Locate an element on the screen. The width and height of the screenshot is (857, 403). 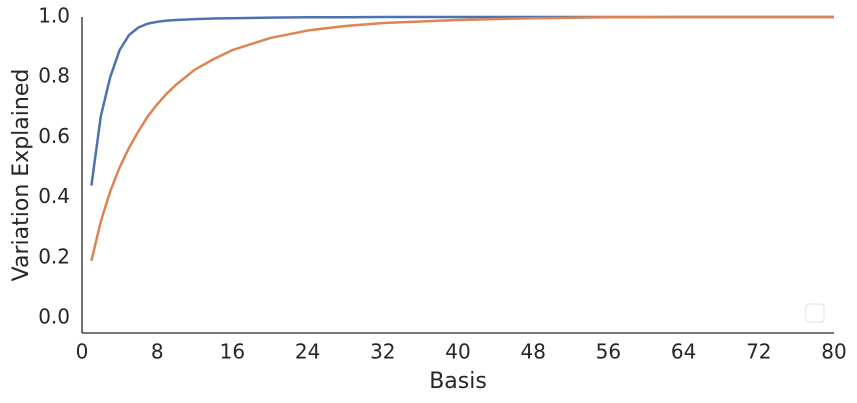
y-axis-label: Variation Explained is located at coordinates (21, 175).